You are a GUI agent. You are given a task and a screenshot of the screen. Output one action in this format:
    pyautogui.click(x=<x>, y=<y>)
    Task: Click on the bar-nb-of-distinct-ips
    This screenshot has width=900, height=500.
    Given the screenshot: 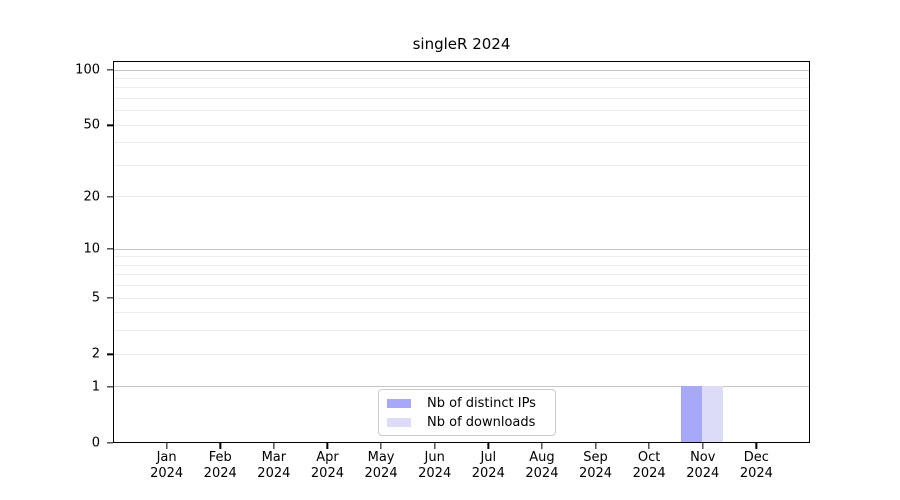 What is the action you would take?
    pyautogui.click(x=692, y=414)
    